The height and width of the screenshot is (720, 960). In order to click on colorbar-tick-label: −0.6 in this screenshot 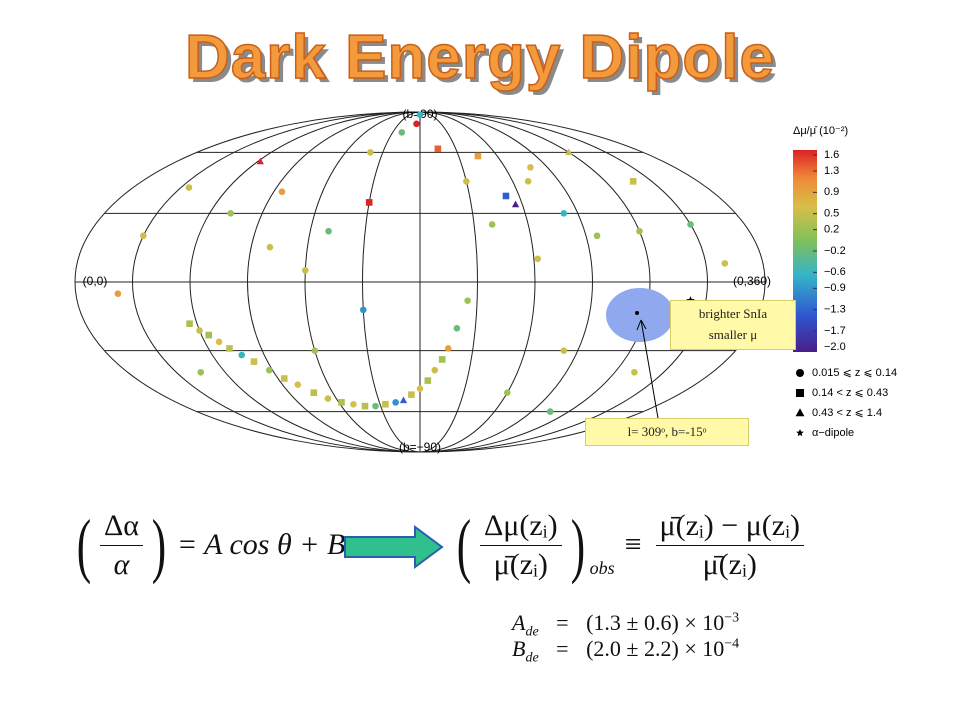, I will do `click(835, 272)`.